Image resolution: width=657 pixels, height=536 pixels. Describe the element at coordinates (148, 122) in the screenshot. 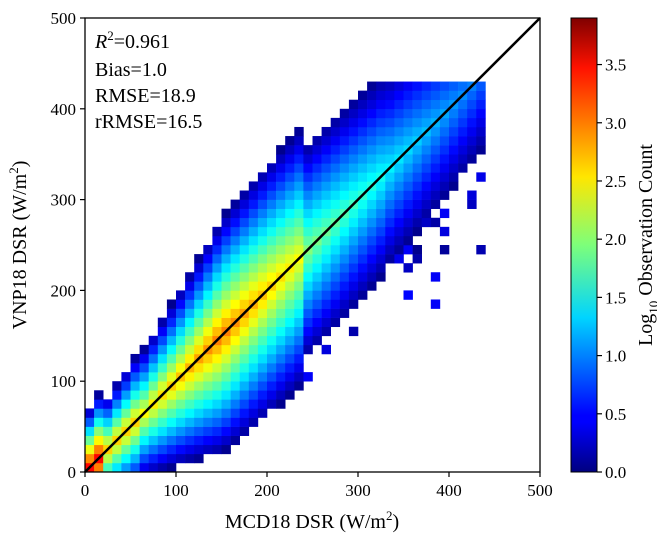

I see `stat-rrmse: rRMSE=16.5` at that location.